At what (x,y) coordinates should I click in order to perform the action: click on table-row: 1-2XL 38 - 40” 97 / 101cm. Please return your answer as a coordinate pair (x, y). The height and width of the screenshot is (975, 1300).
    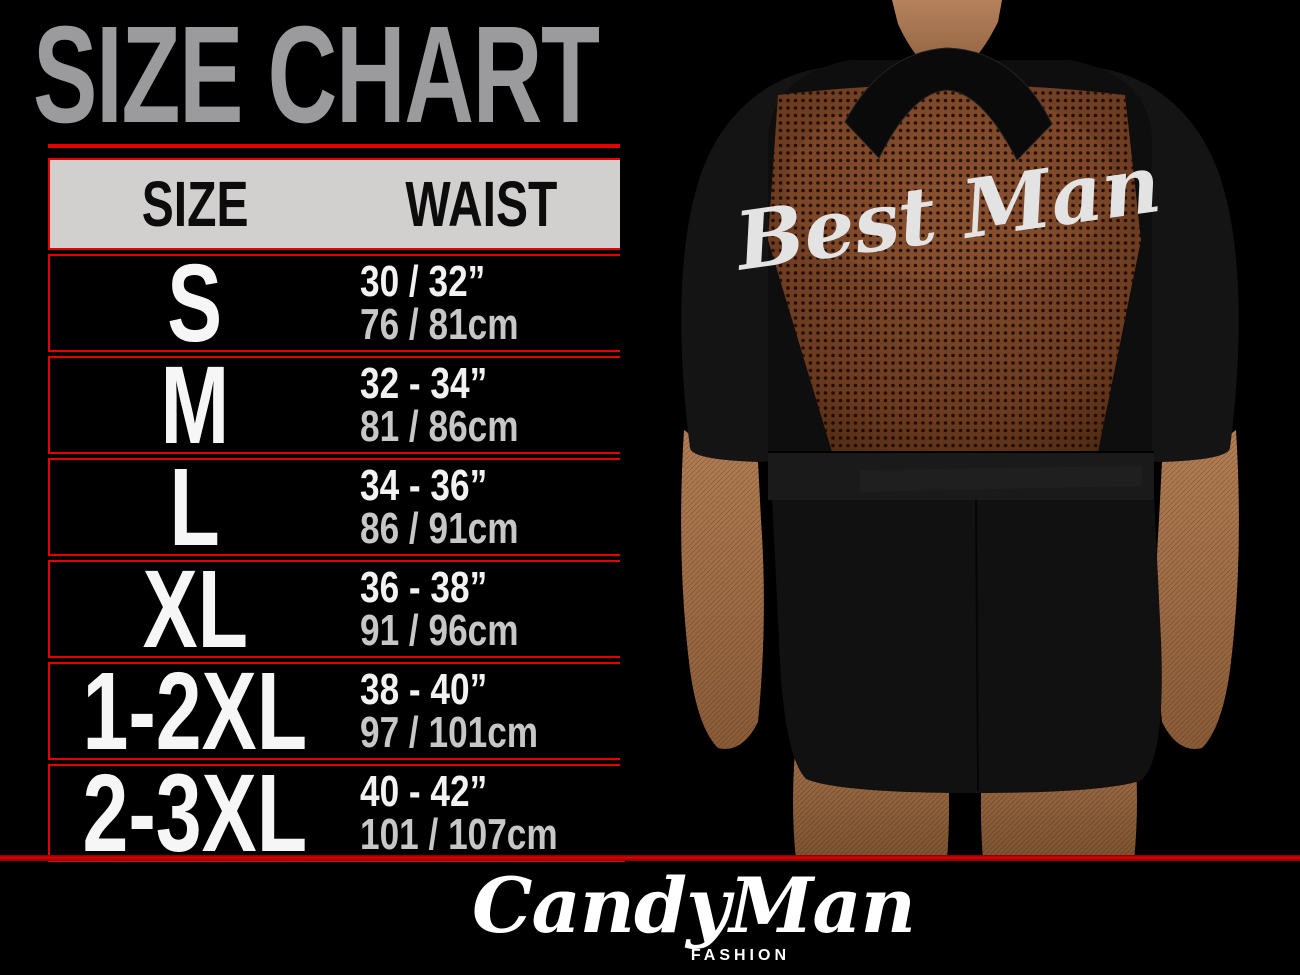
    Looking at the image, I should click on (336, 711).